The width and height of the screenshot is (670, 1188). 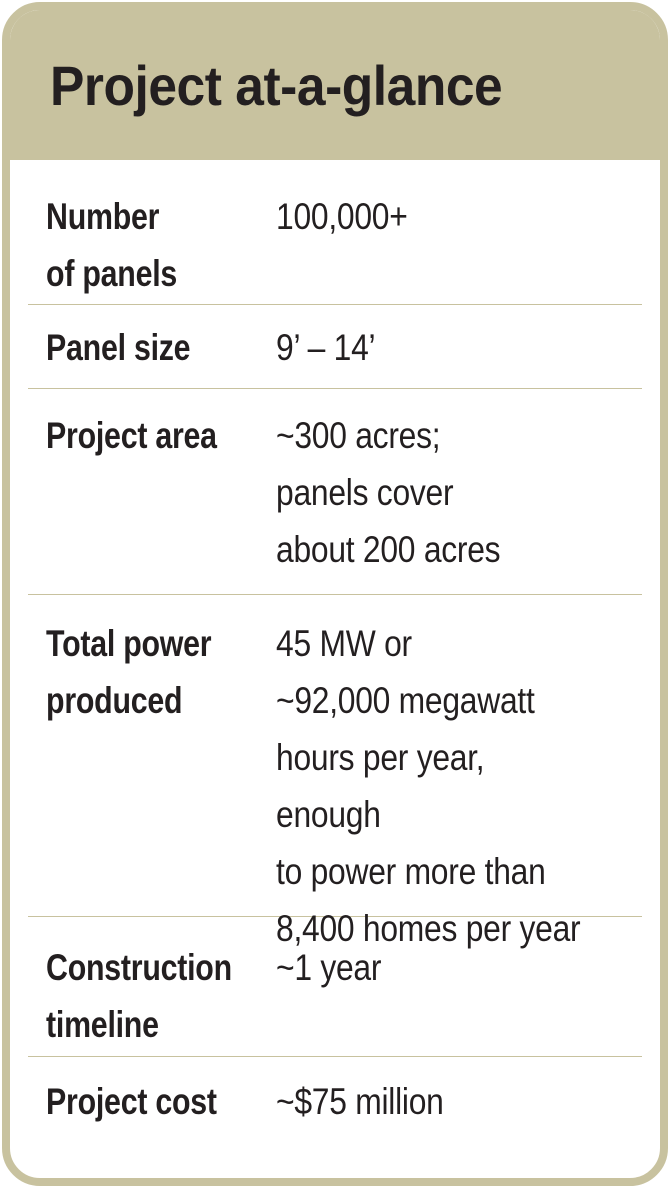 I want to click on card-header: Project at-a-glance, so click(x=335, y=85).